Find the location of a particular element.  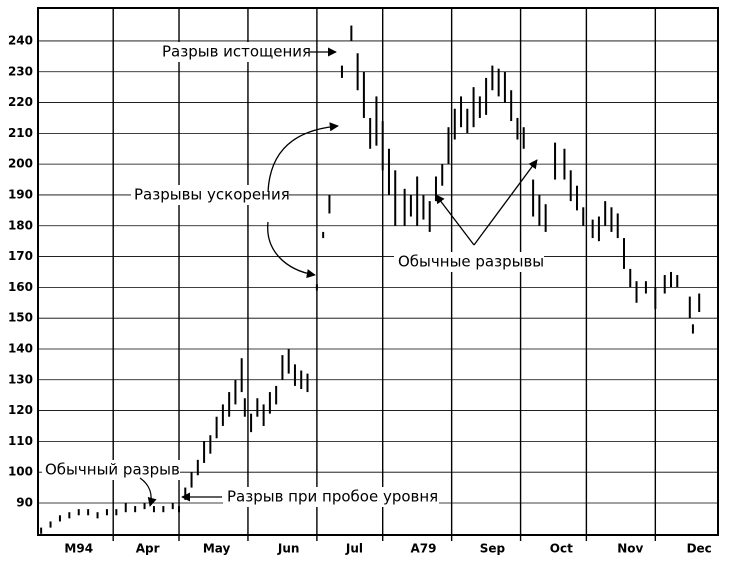

y-tick-label: 240 is located at coordinates (20, 40).